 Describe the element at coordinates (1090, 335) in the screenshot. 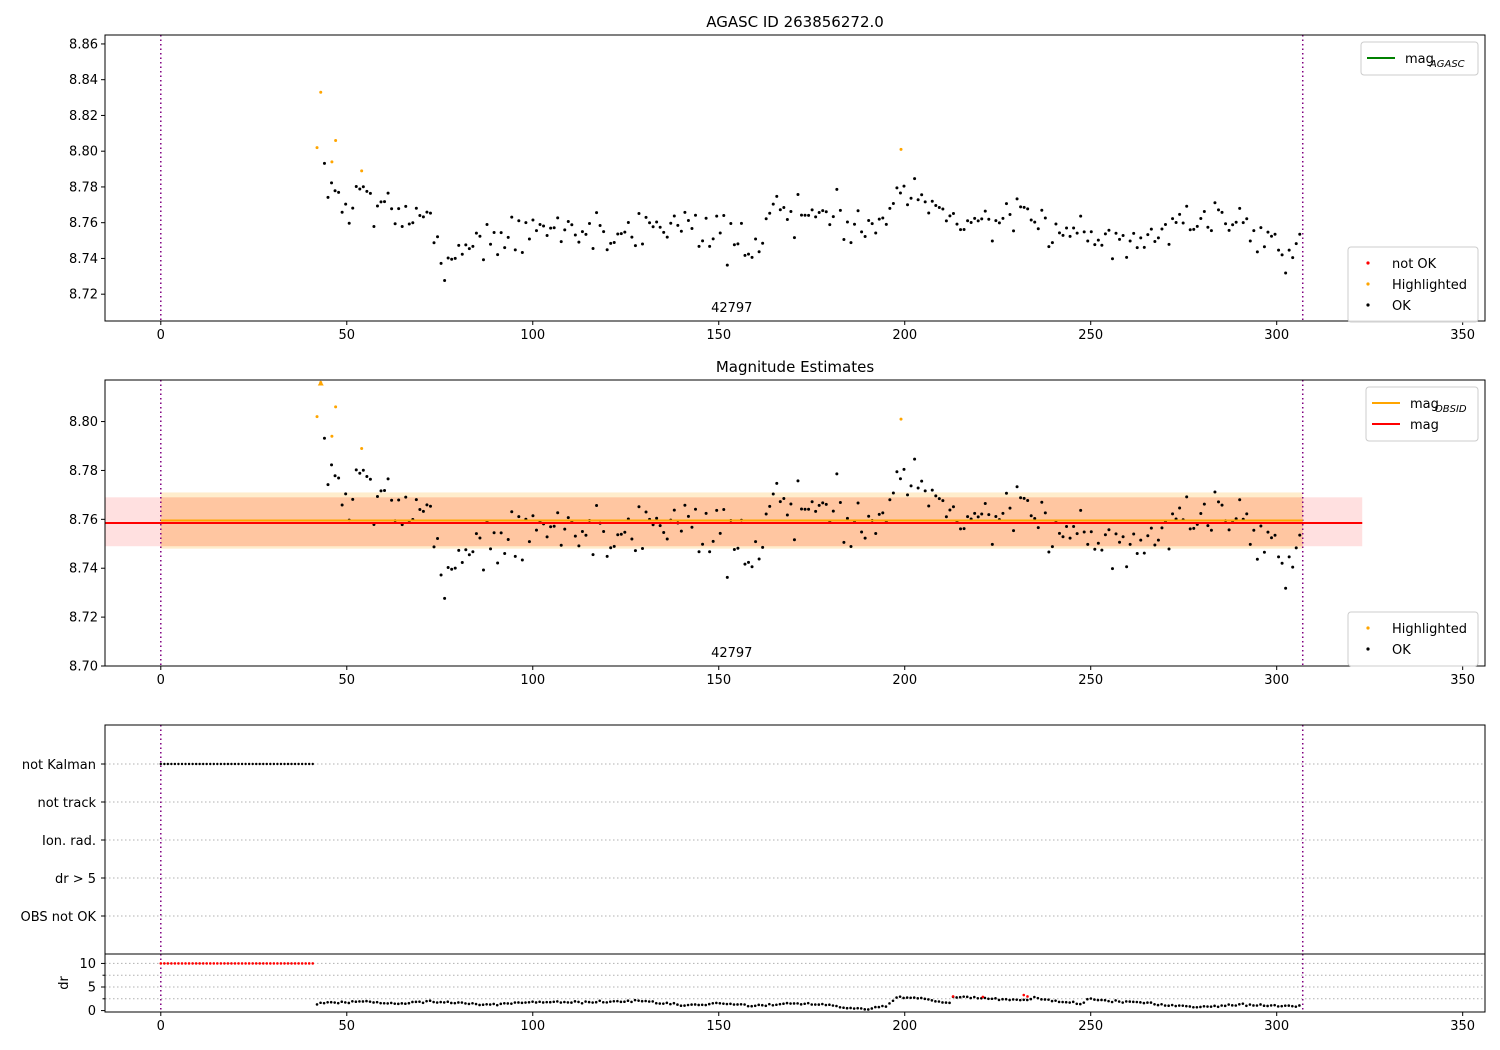

I see `panel1-x-tick-label: 250` at that location.